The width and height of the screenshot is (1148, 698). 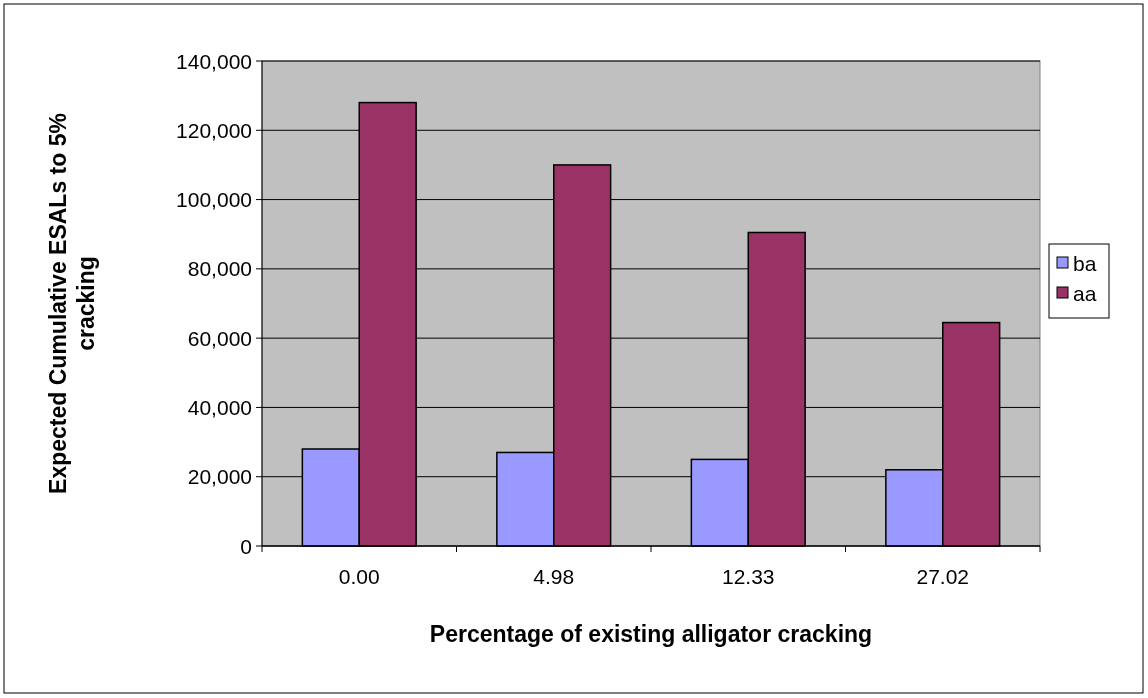 What do you see at coordinates (214, 61) in the screenshot?
I see `y-tick-label: 140,000` at bounding box center [214, 61].